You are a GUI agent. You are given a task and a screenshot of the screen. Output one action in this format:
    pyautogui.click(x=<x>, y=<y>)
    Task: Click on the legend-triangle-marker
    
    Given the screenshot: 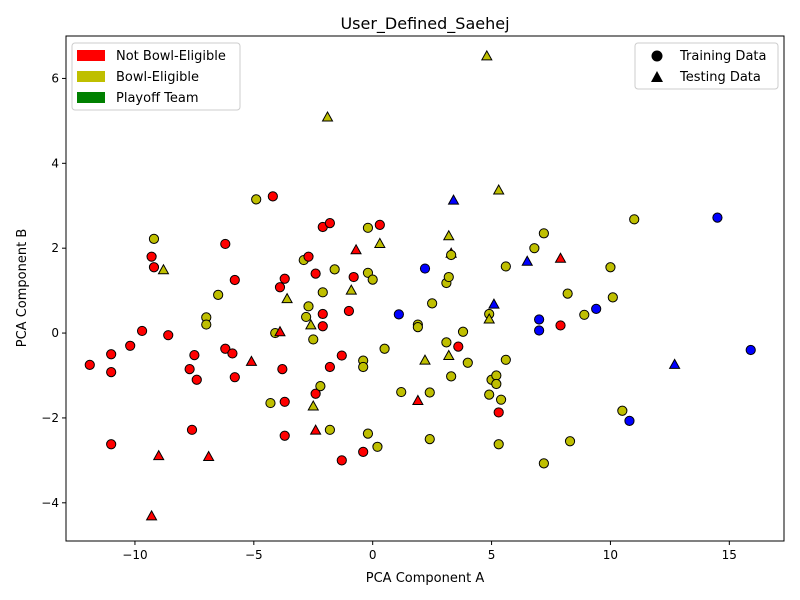 What is the action you would take?
    pyautogui.click(x=657, y=76)
    